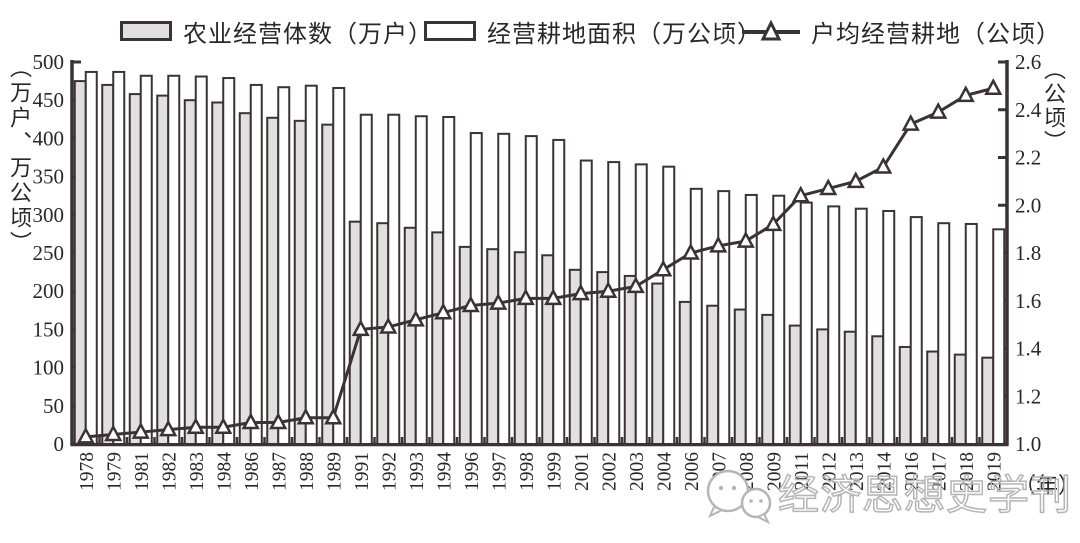 This screenshot has width=1080, height=543. I want to click on x-tick-label: 1998, so click(527, 471).